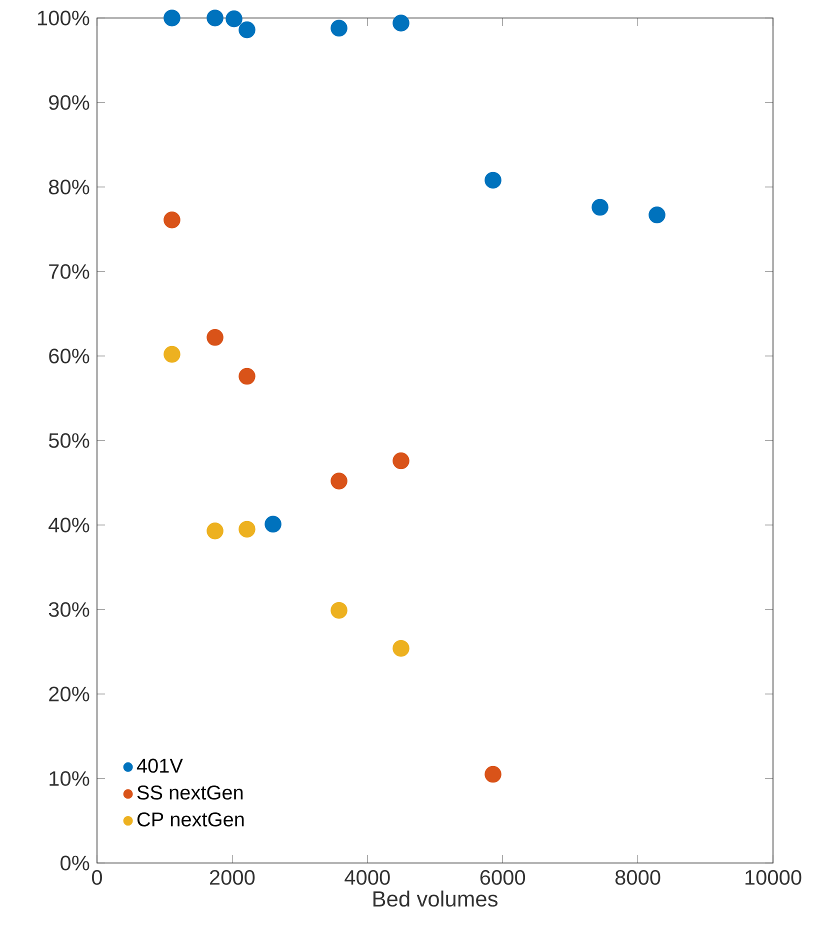 The width and height of the screenshot is (820, 947). What do you see at coordinates (232, 877) in the screenshot?
I see `x-tick-label: 2000` at bounding box center [232, 877].